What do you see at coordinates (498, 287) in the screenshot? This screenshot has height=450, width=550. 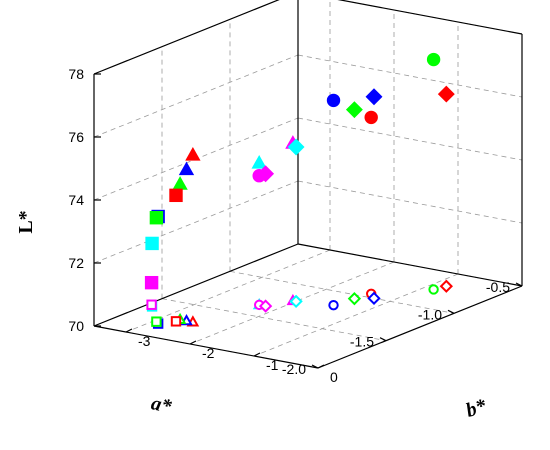 I see `x-tick-label: -0.5` at bounding box center [498, 287].